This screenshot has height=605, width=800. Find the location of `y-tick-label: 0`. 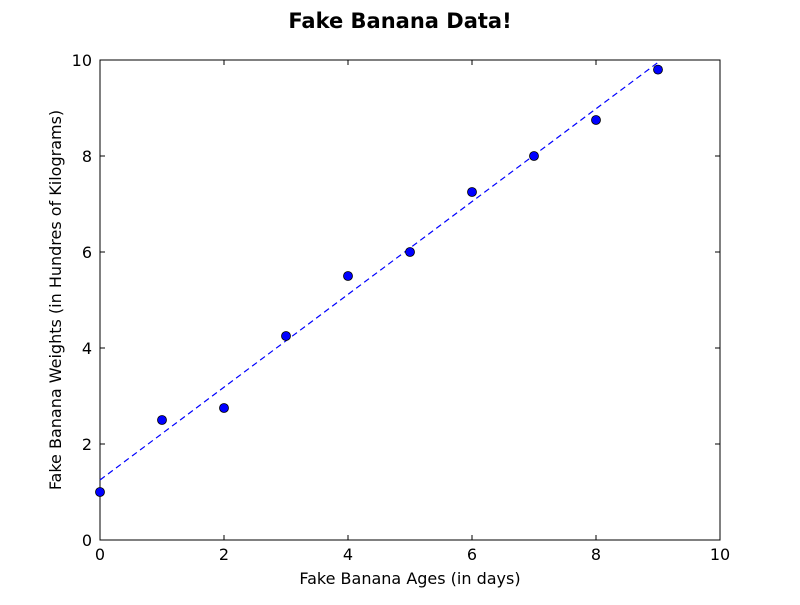

y-tick-label: 0 is located at coordinates (87, 540).